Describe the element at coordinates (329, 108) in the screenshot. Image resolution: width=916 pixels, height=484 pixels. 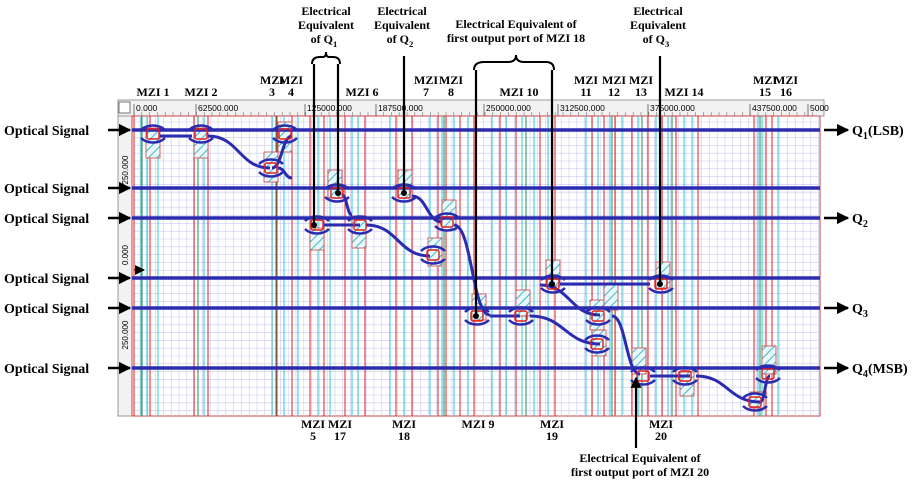
I see `ruler-tick-label: 125000.000` at that location.